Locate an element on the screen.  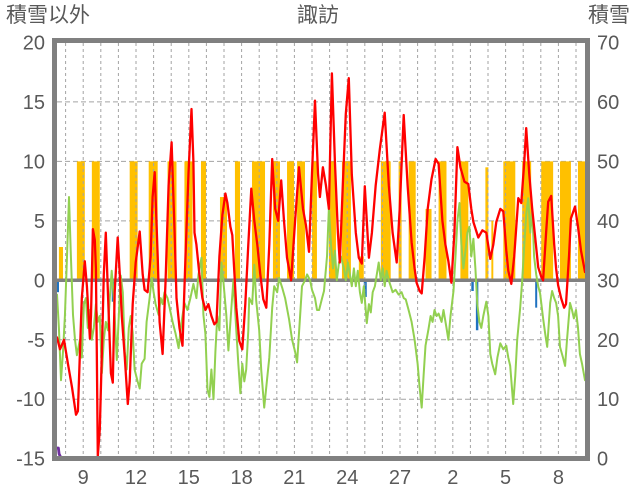
y-left-tick-label: -10 is located at coordinates (30, 400).